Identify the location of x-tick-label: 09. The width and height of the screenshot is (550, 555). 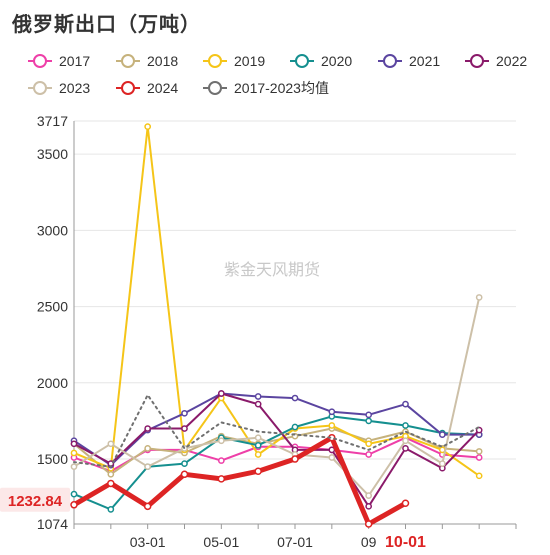
(369, 542).